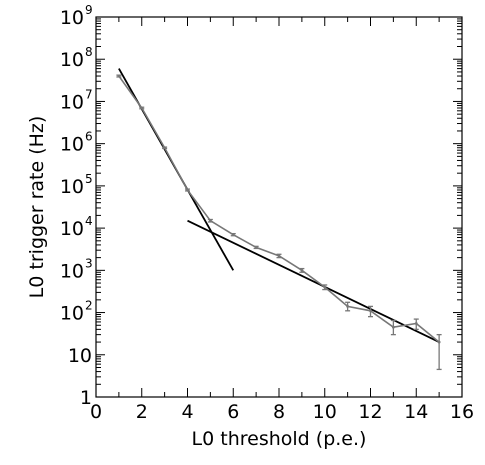  I want to click on y-tick-exponent: 2, so click(89, 306).